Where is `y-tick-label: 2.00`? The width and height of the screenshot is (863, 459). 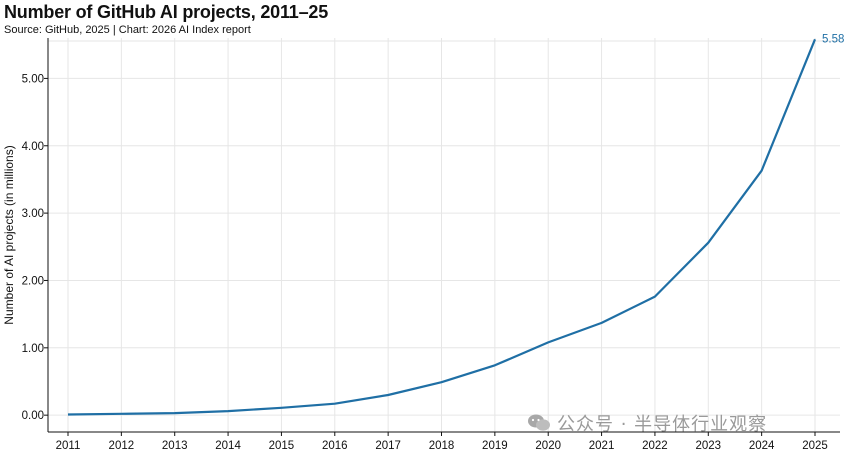
y-tick-label: 2.00 is located at coordinates (33, 281).